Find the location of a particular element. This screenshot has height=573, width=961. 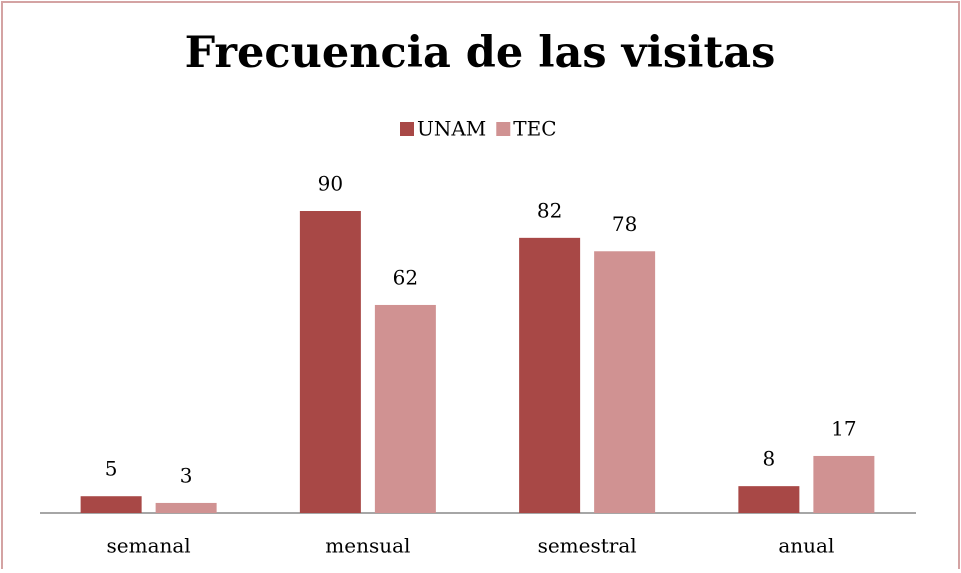

data-label: 82 is located at coordinates (549, 210).